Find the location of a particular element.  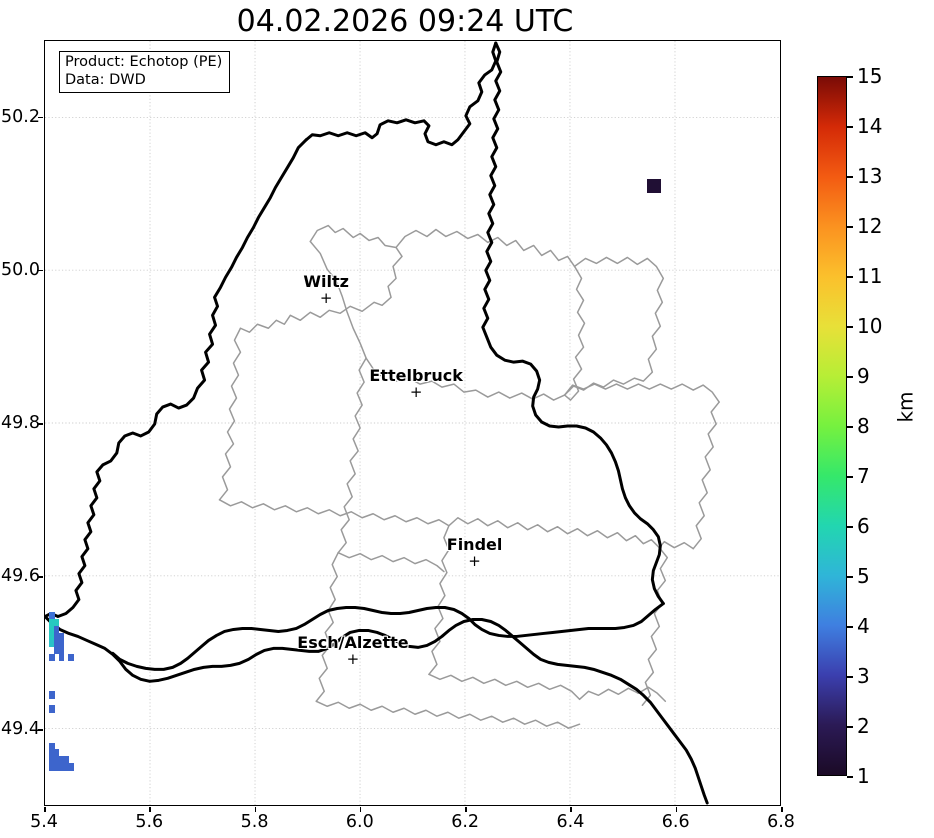

colorbar-tick-label: 9 is located at coordinates (863, 376).